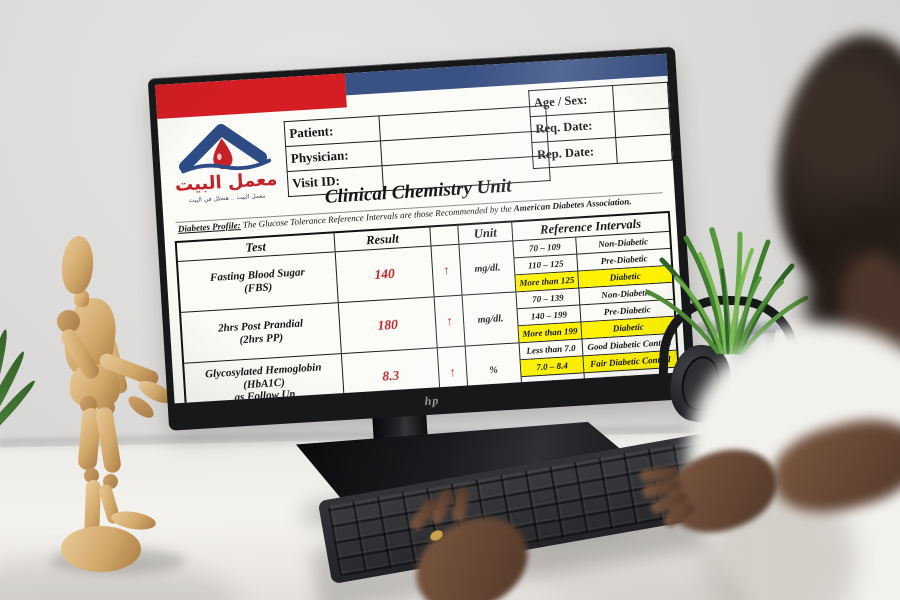 The width and height of the screenshot is (900, 600). Describe the element at coordinates (486, 233) in the screenshot. I see `col-unit: Unit` at that location.